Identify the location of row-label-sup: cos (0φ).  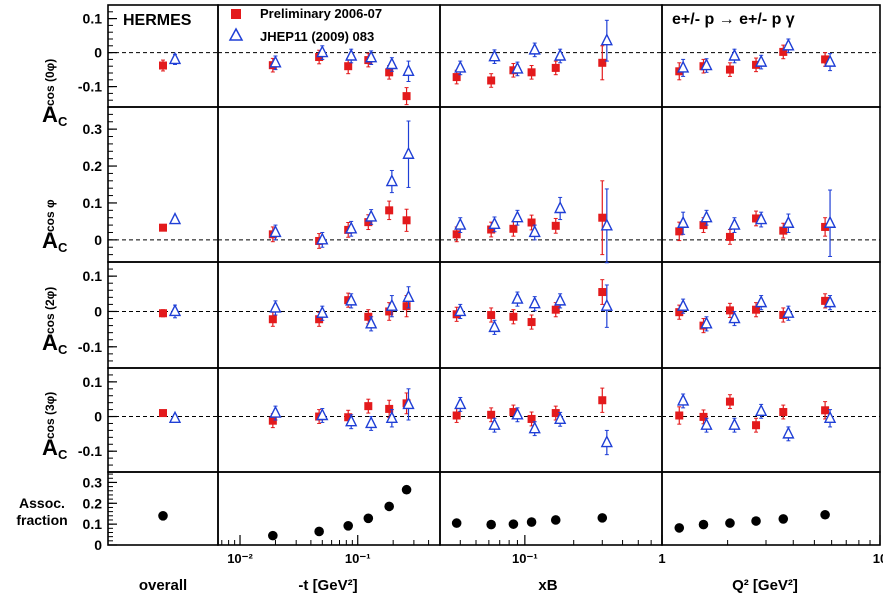
(50, 82).